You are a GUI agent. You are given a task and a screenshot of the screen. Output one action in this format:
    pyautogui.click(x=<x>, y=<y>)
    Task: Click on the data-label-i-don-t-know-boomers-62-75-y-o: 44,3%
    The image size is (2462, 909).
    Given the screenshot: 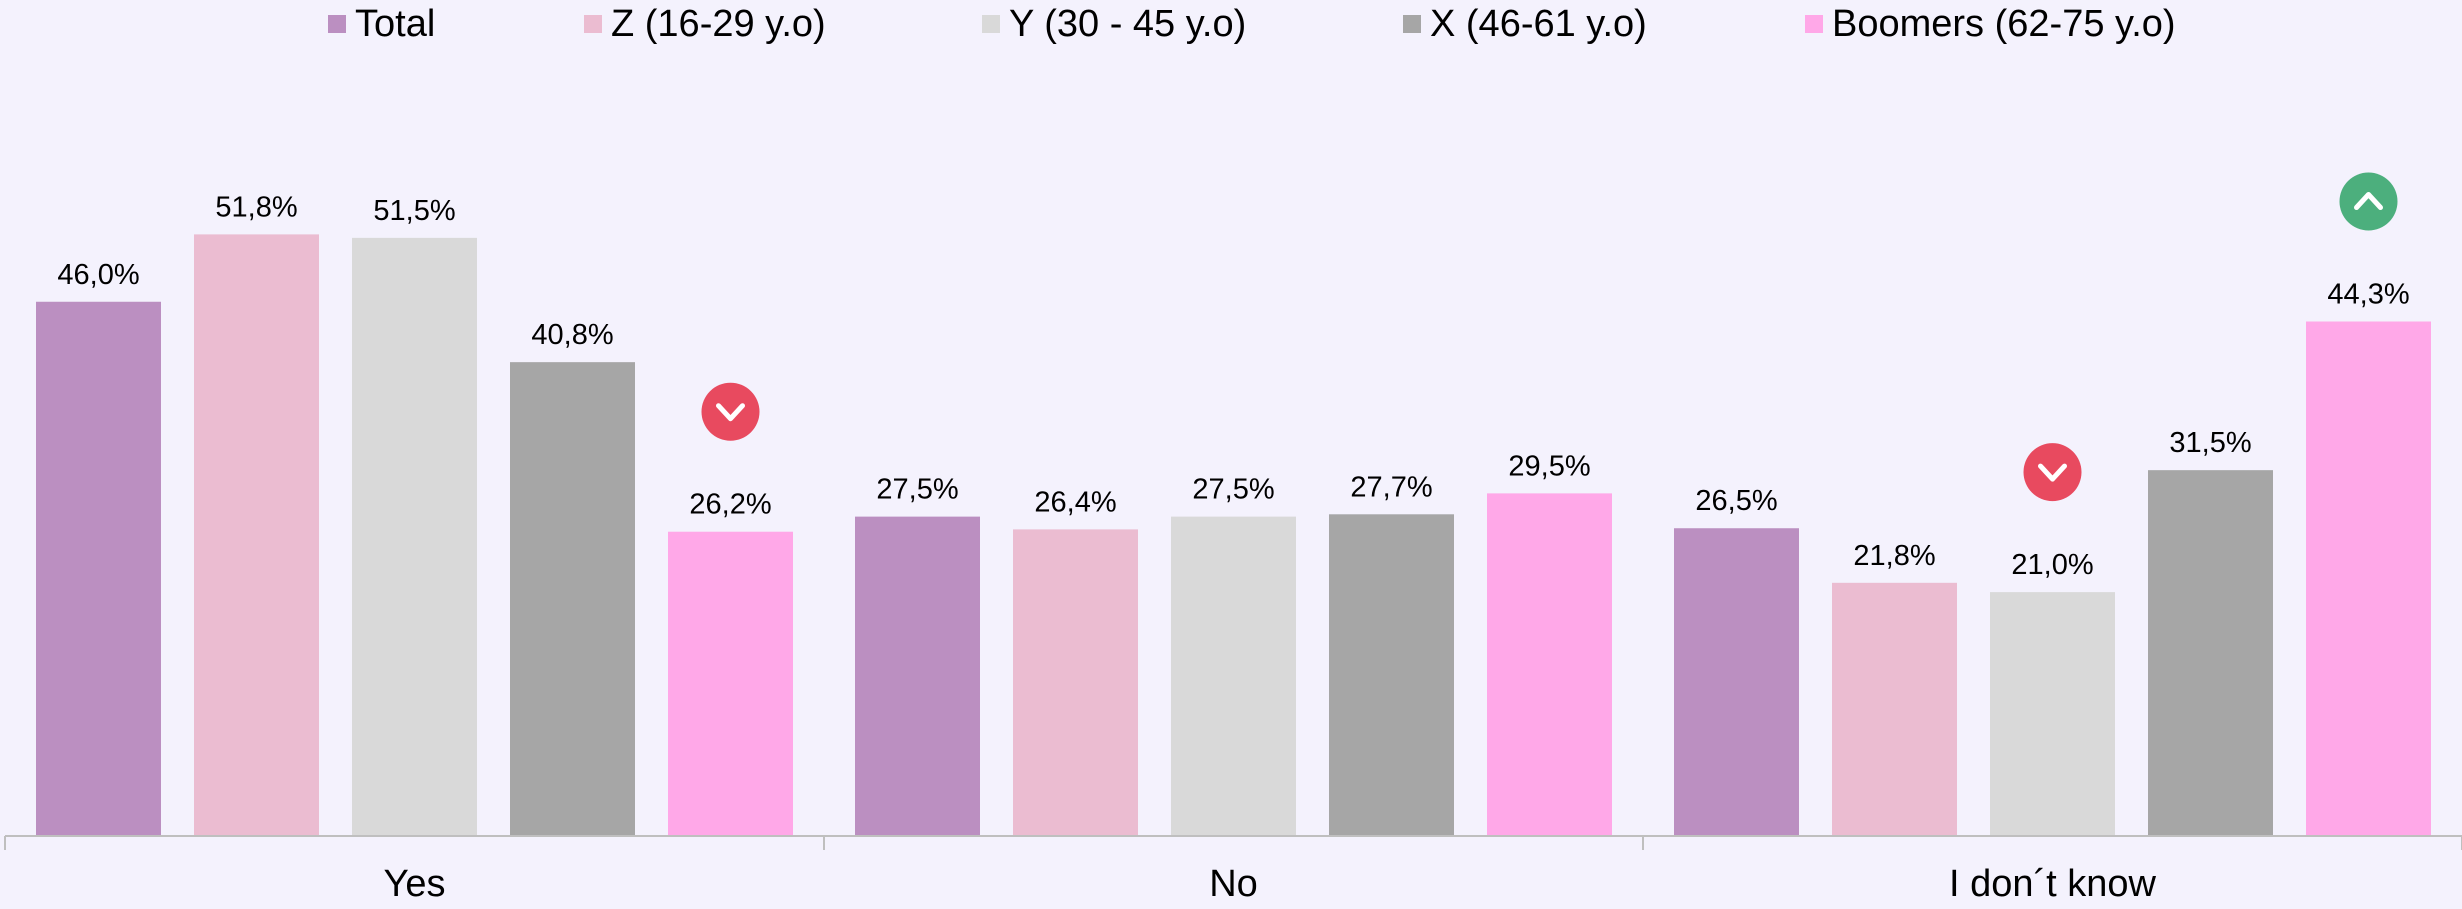 What is the action you would take?
    pyautogui.click(x=2368, y=294)
    